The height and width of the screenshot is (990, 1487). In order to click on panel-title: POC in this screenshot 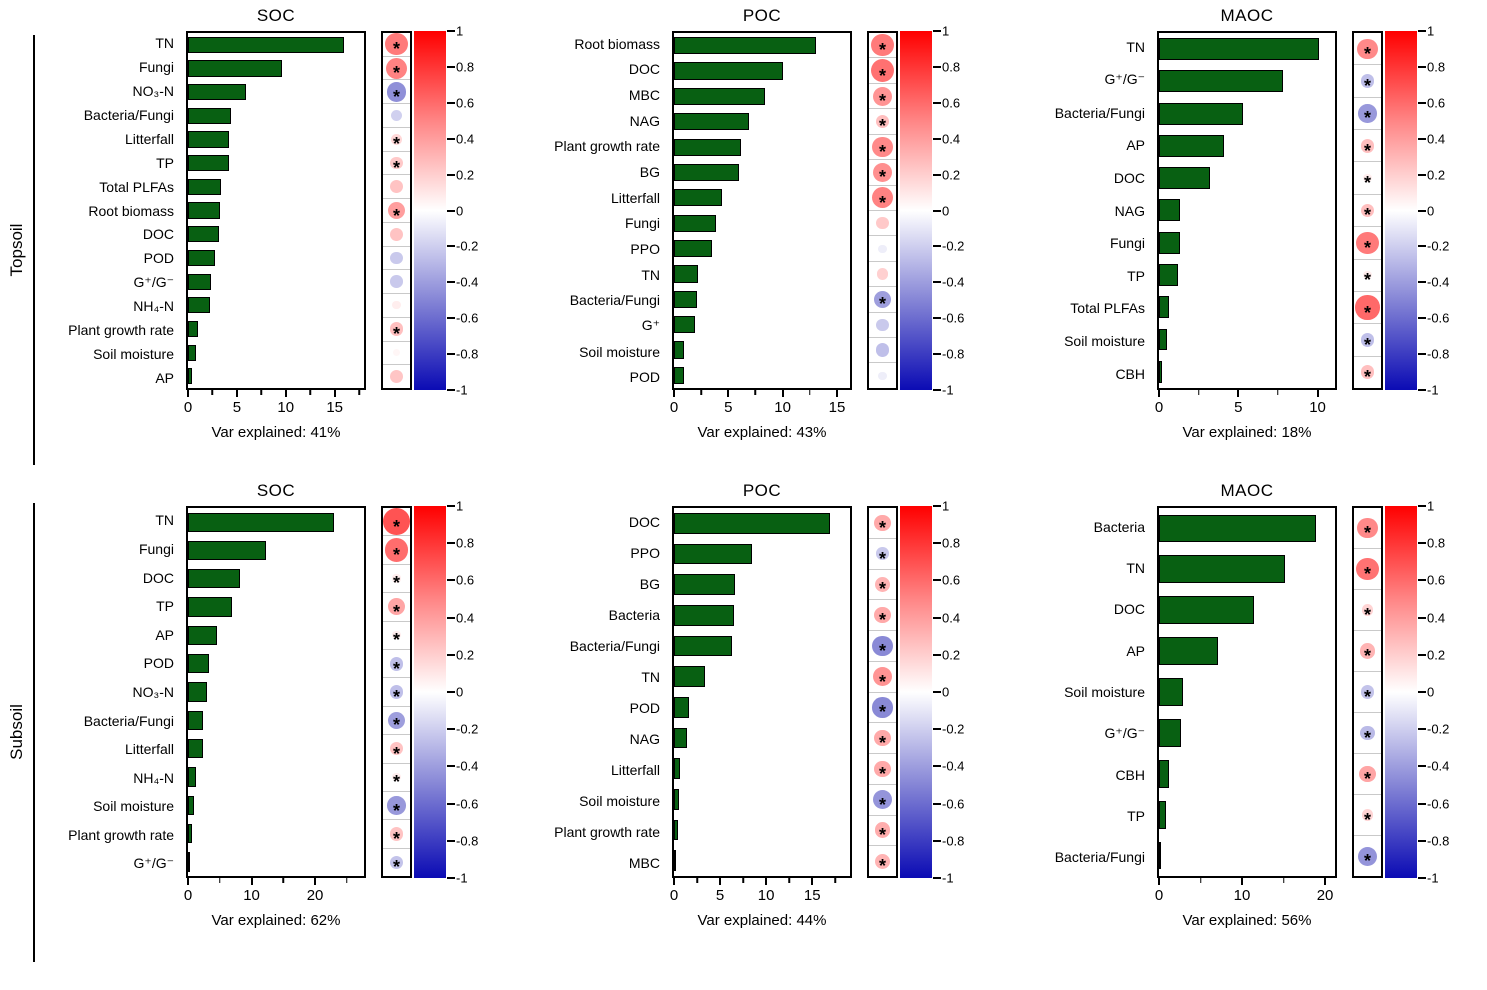, I will do `click(762, 15)`.